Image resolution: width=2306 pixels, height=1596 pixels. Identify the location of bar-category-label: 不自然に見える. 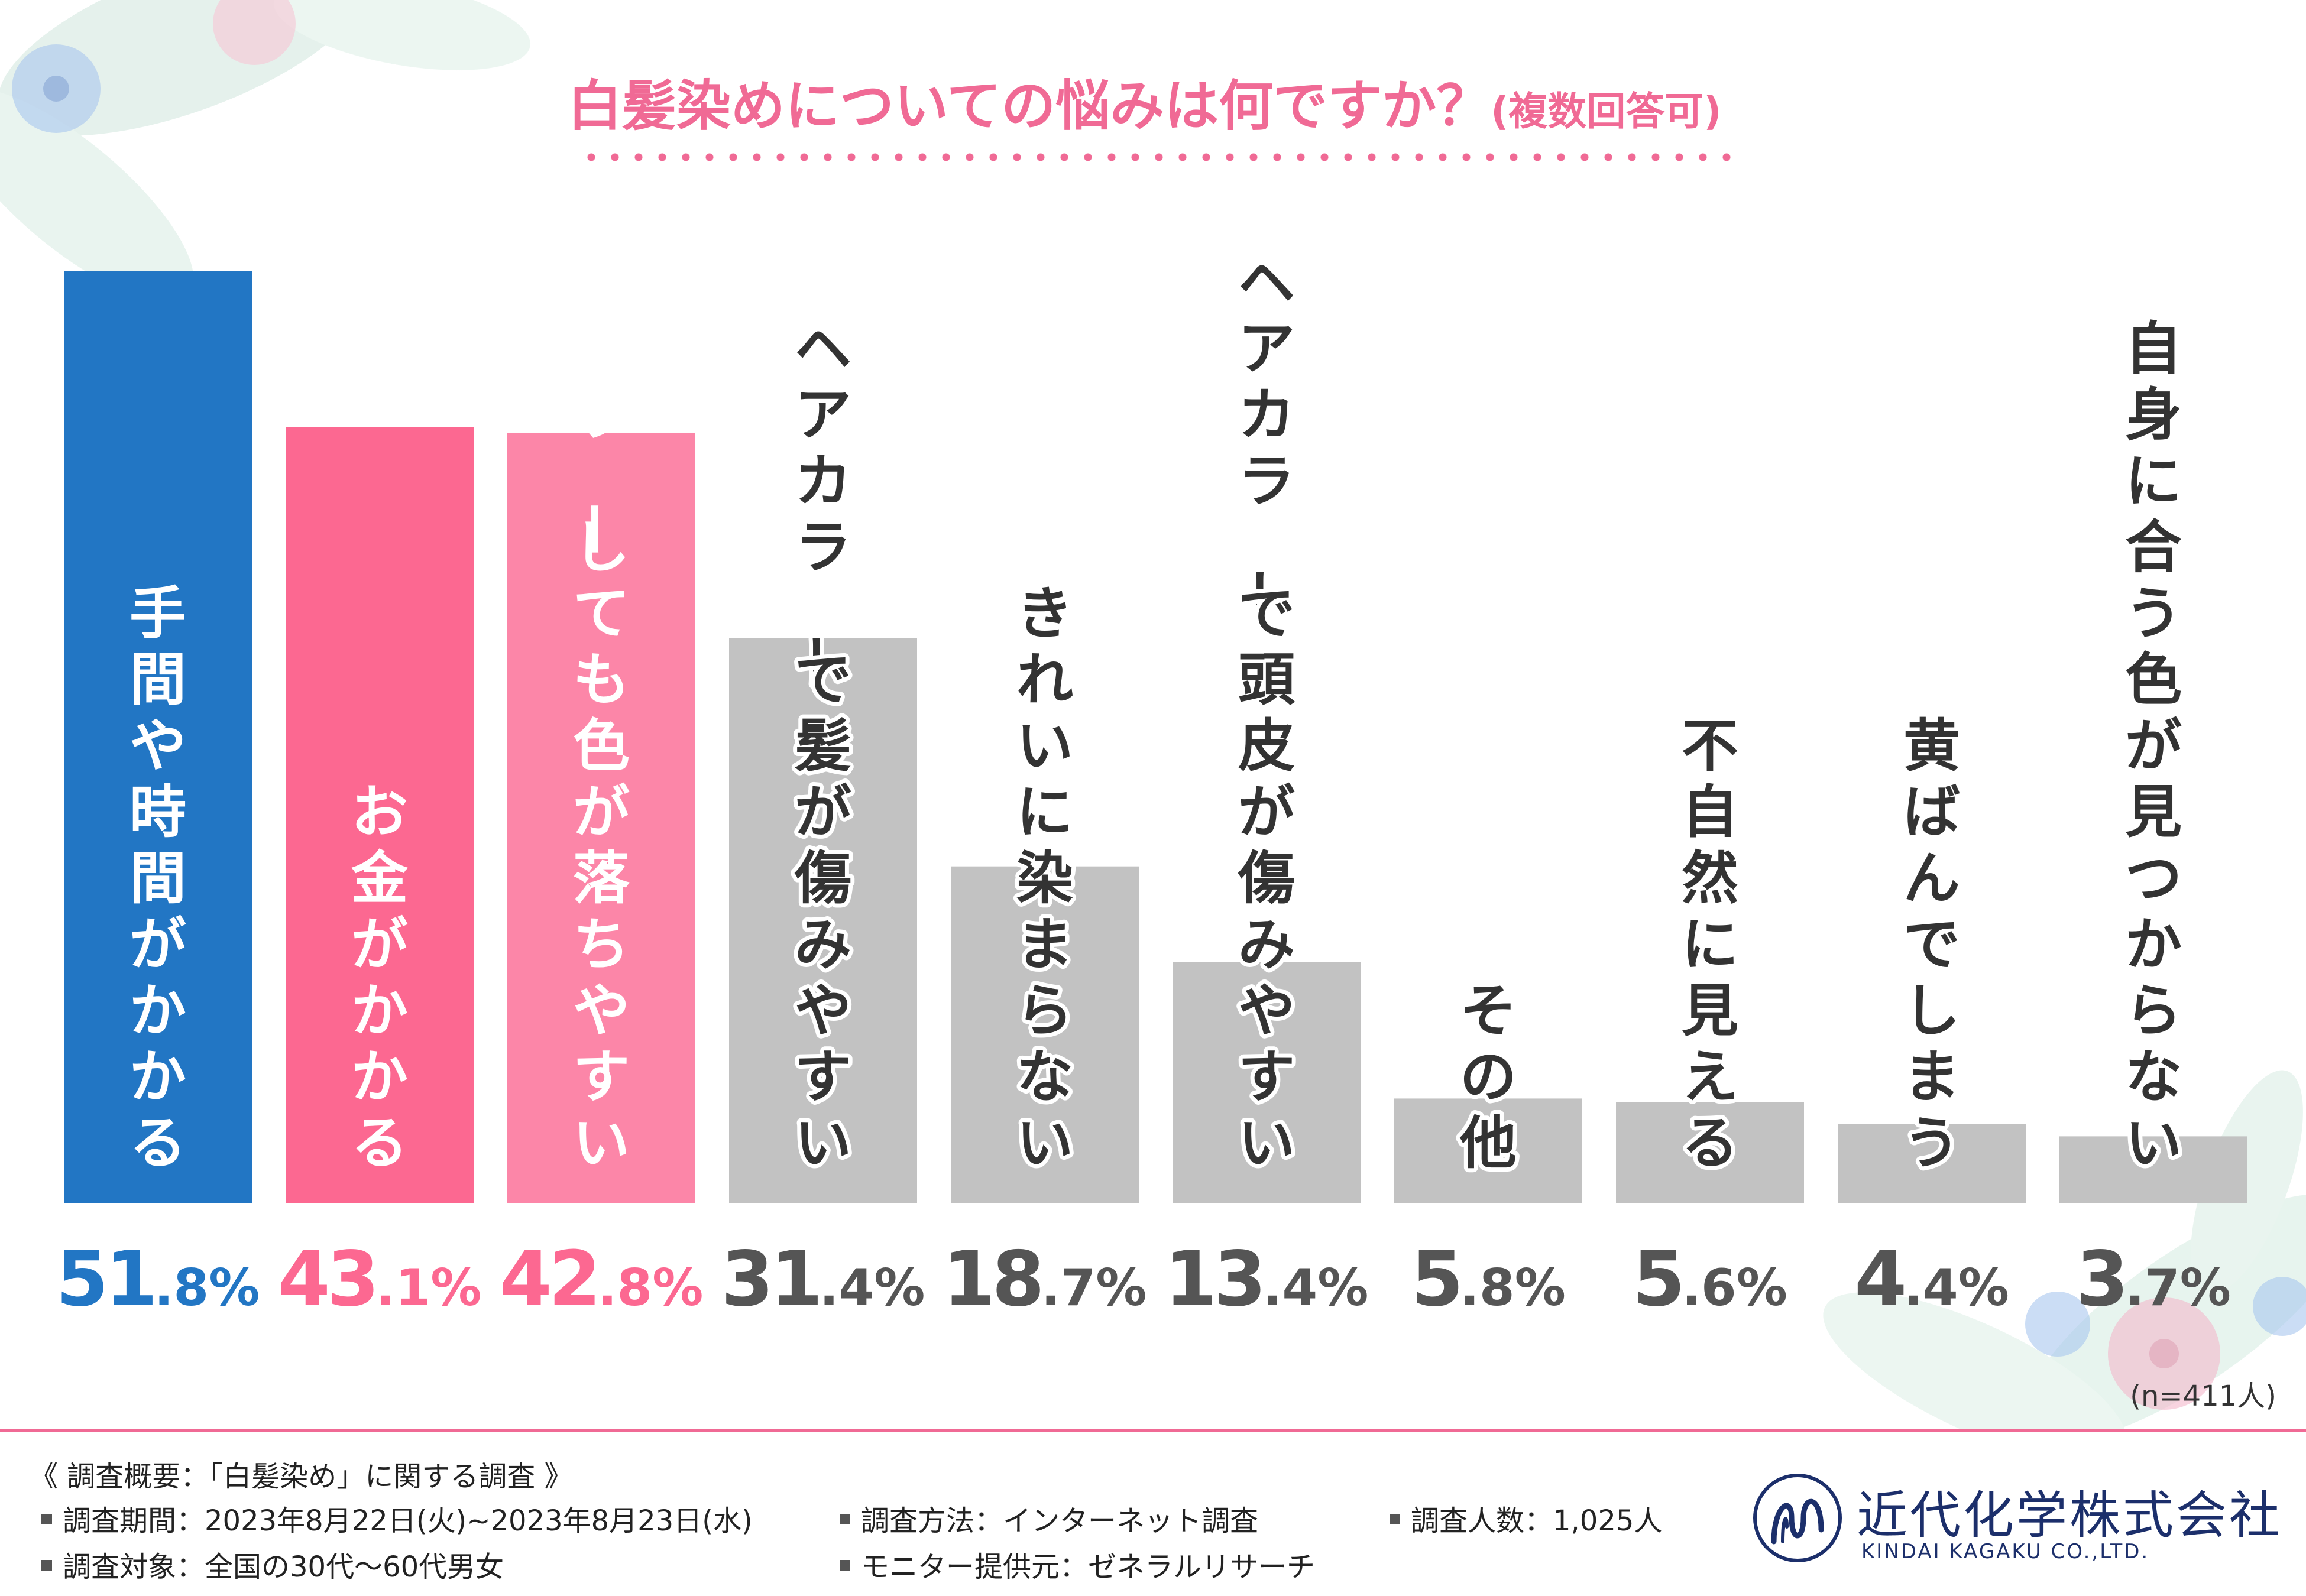
(1710, 944).